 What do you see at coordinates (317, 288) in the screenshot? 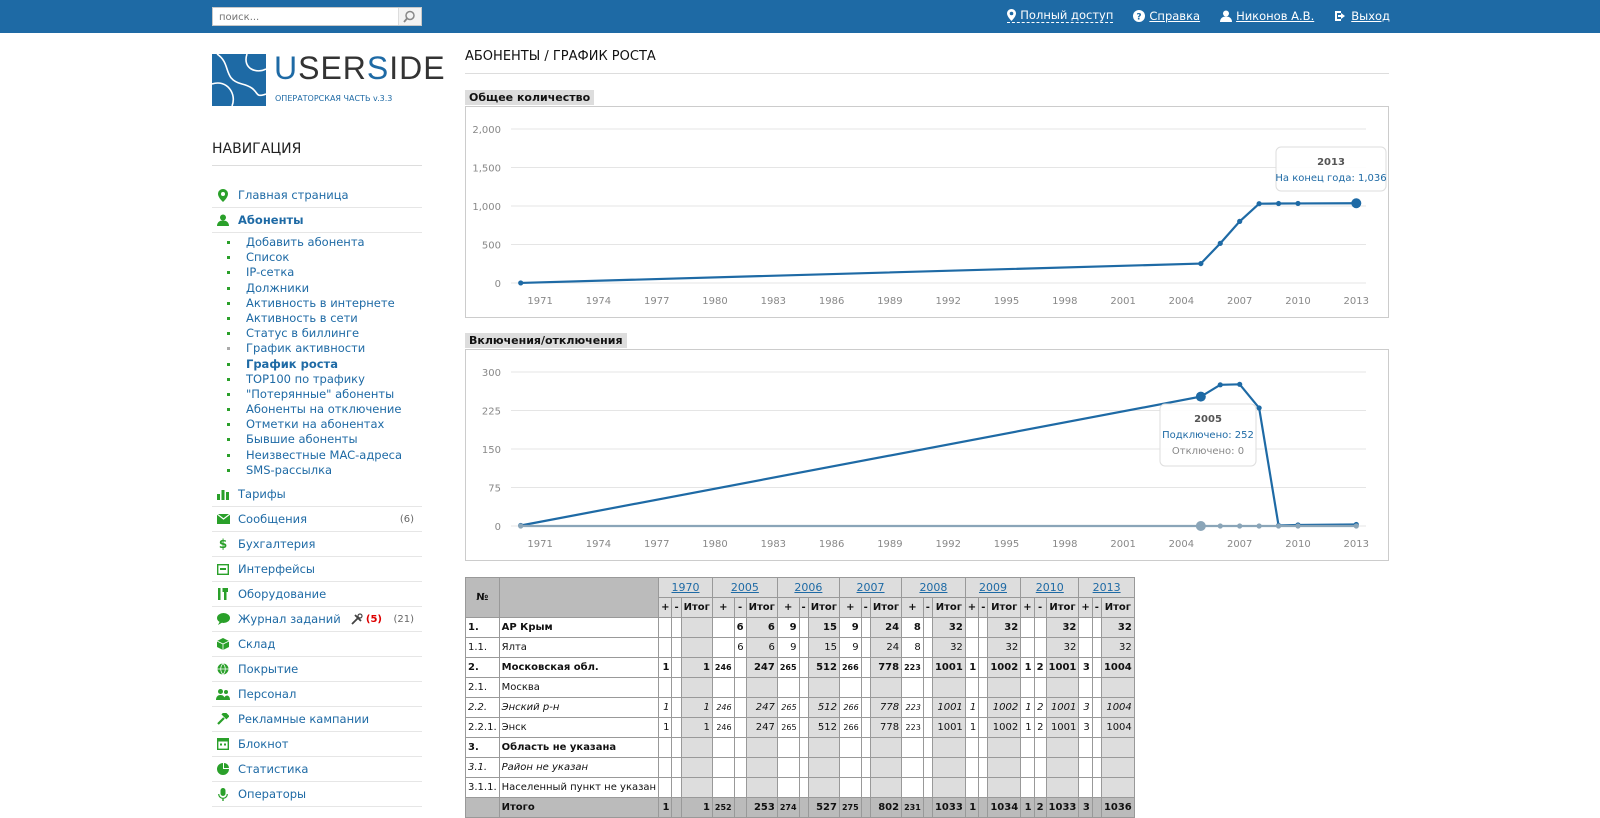
I see `subitem-debtors: Должники` at bounding box center [317, 288].